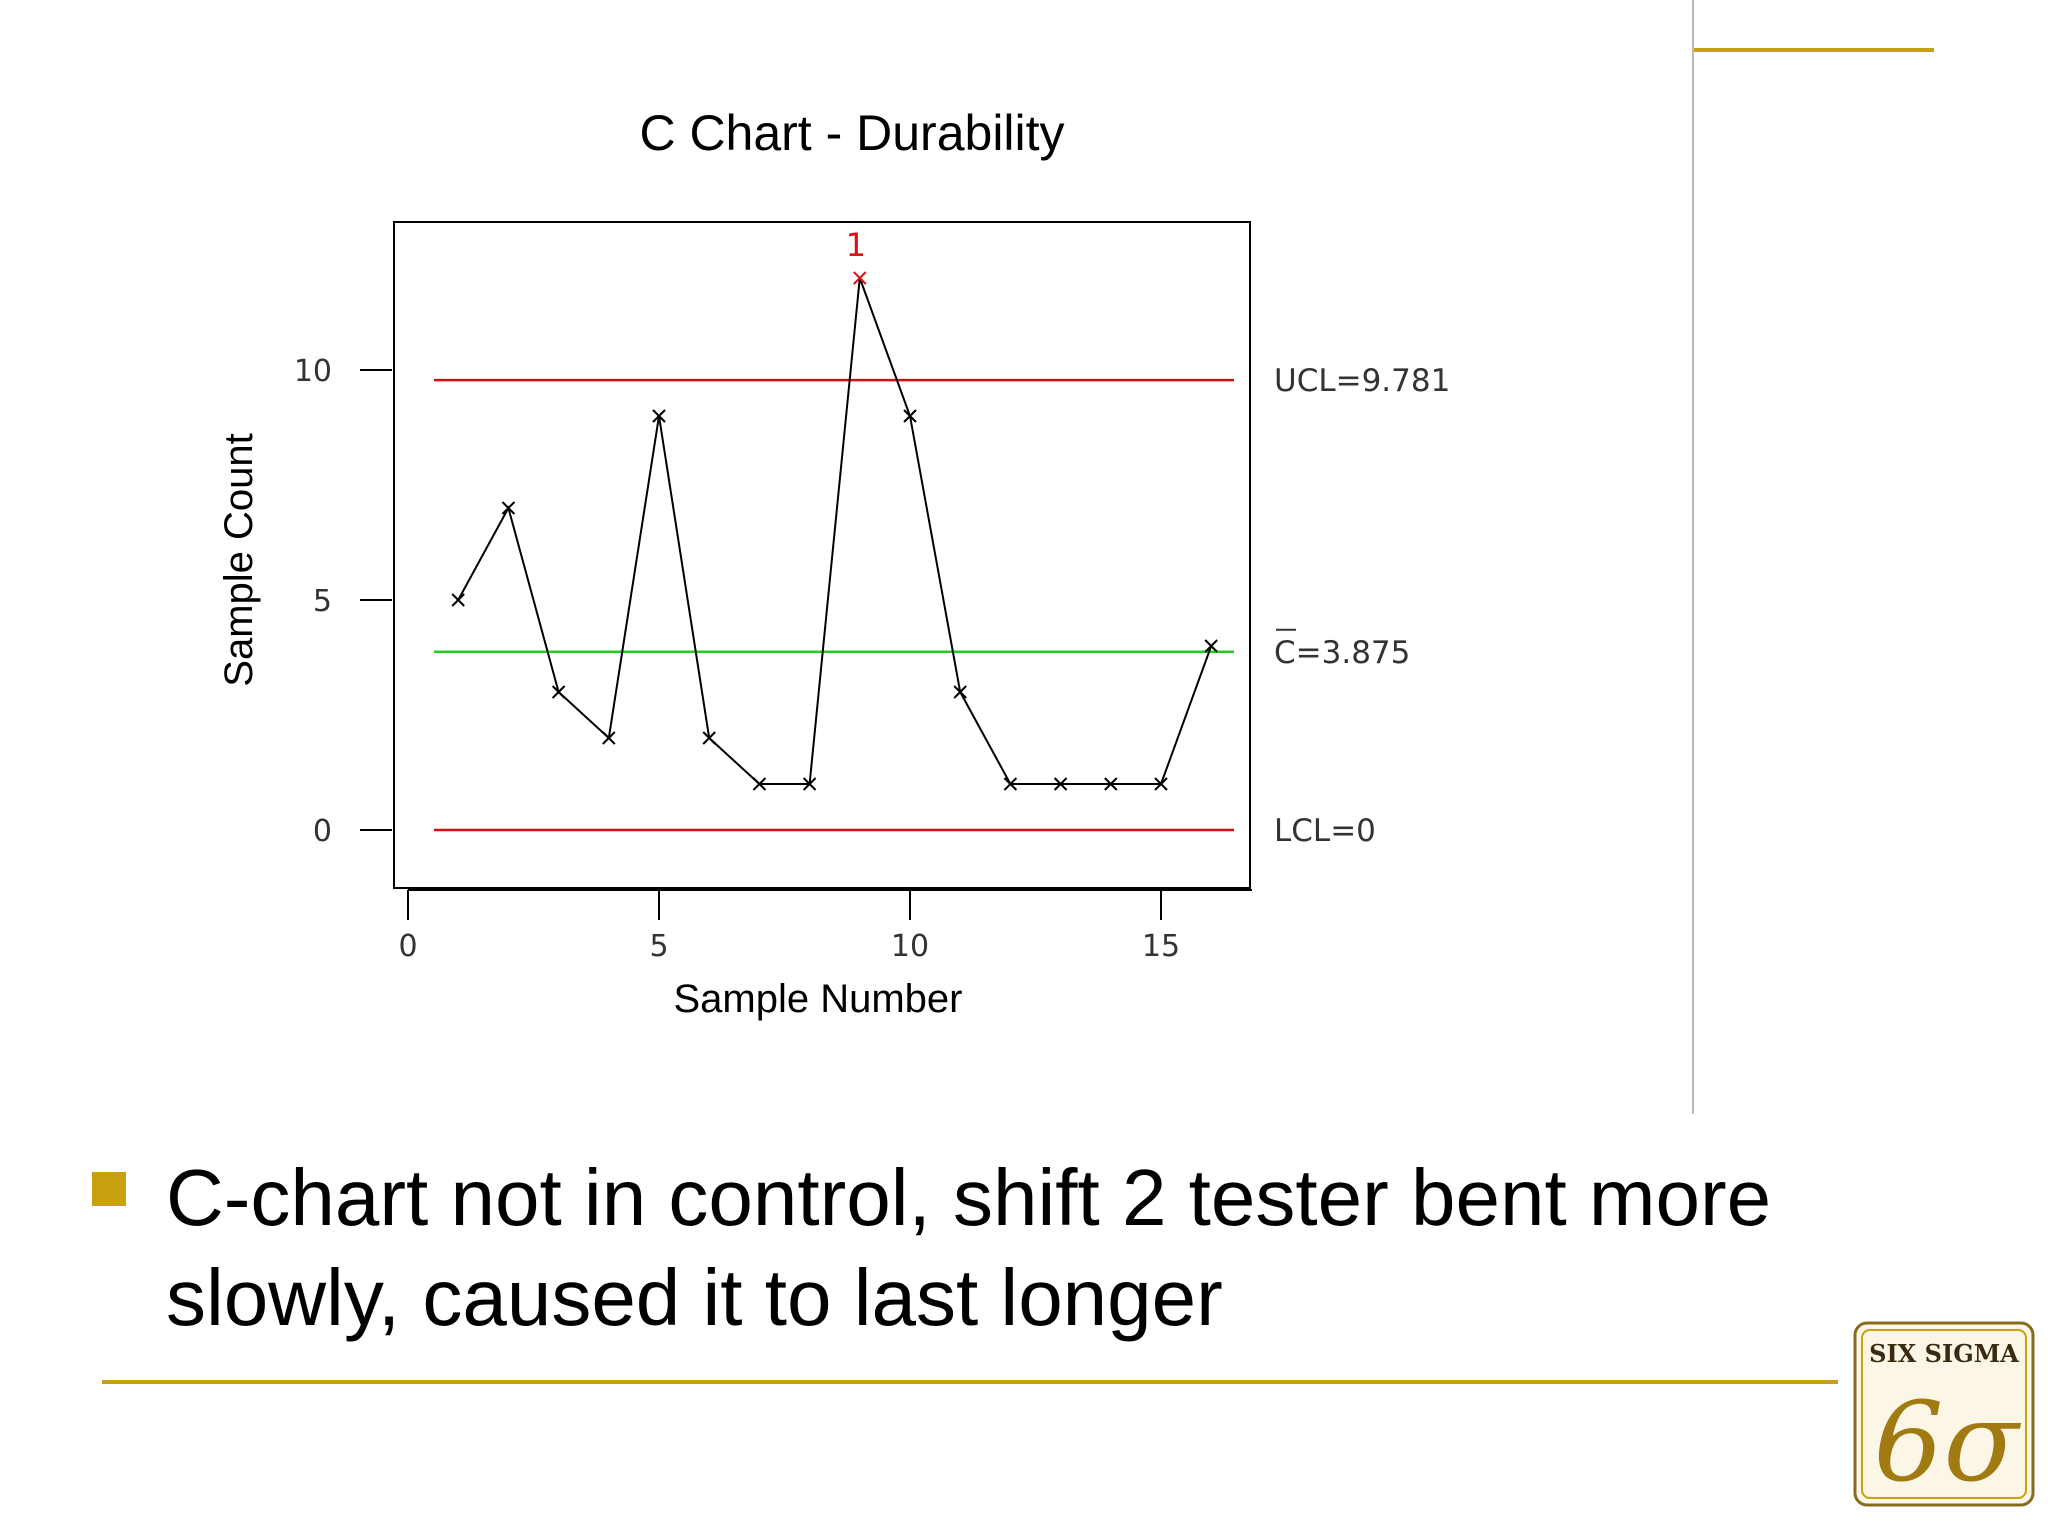 The image size is (2048, 1536). Describe the element at coordinates (239, 559) in the screenshot. I see `y-axis-label: Sample Count` at that location.